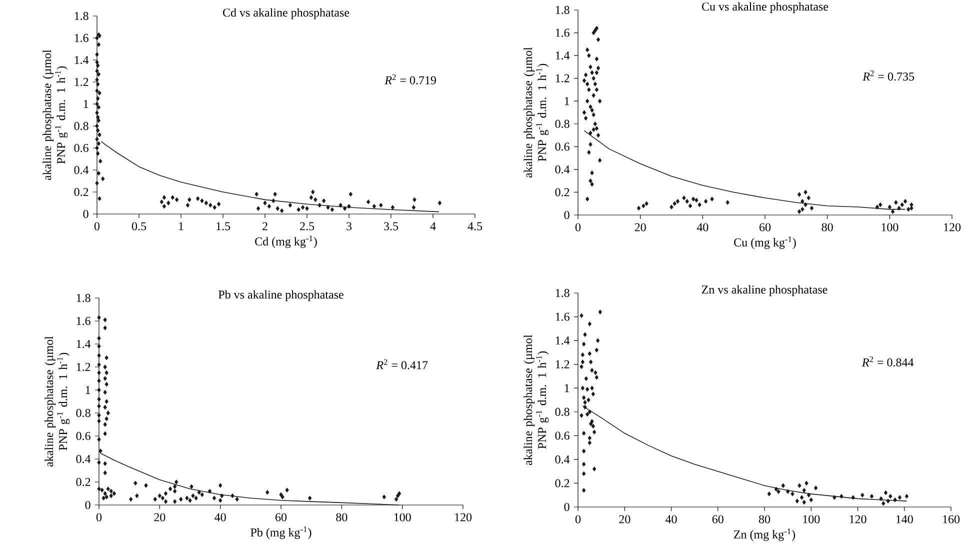  What do you see at coordinates (475, 226) in the screenshot?
I see `x-tick-label: 4.5` at bounding box center [475, 226].